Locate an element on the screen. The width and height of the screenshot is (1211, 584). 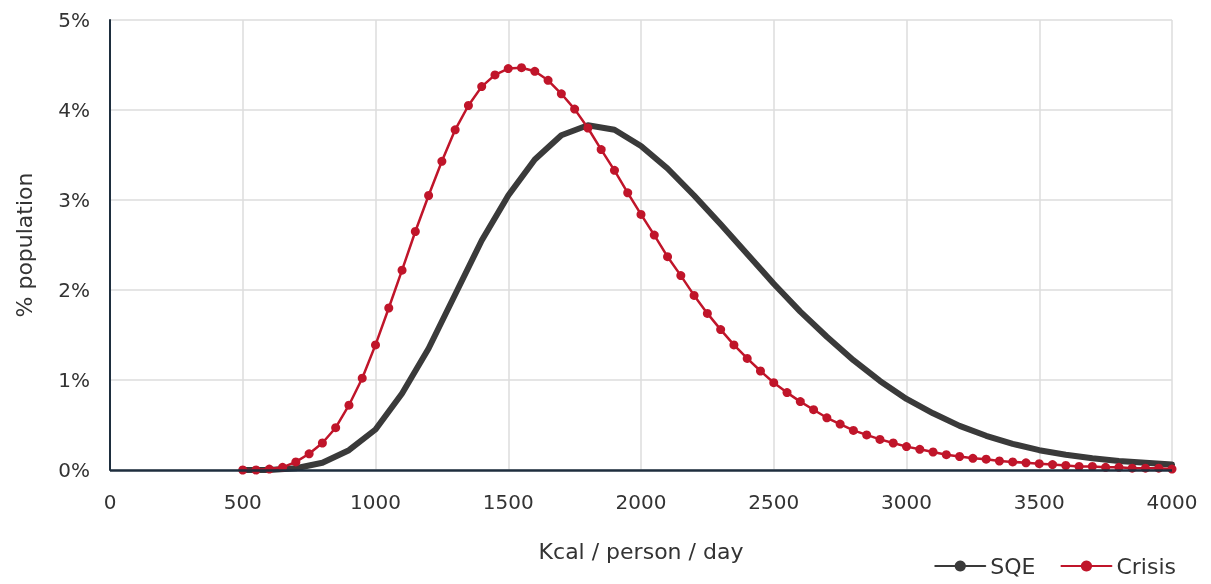
y-tick-label: 0% is located at coordinates (74, 470).